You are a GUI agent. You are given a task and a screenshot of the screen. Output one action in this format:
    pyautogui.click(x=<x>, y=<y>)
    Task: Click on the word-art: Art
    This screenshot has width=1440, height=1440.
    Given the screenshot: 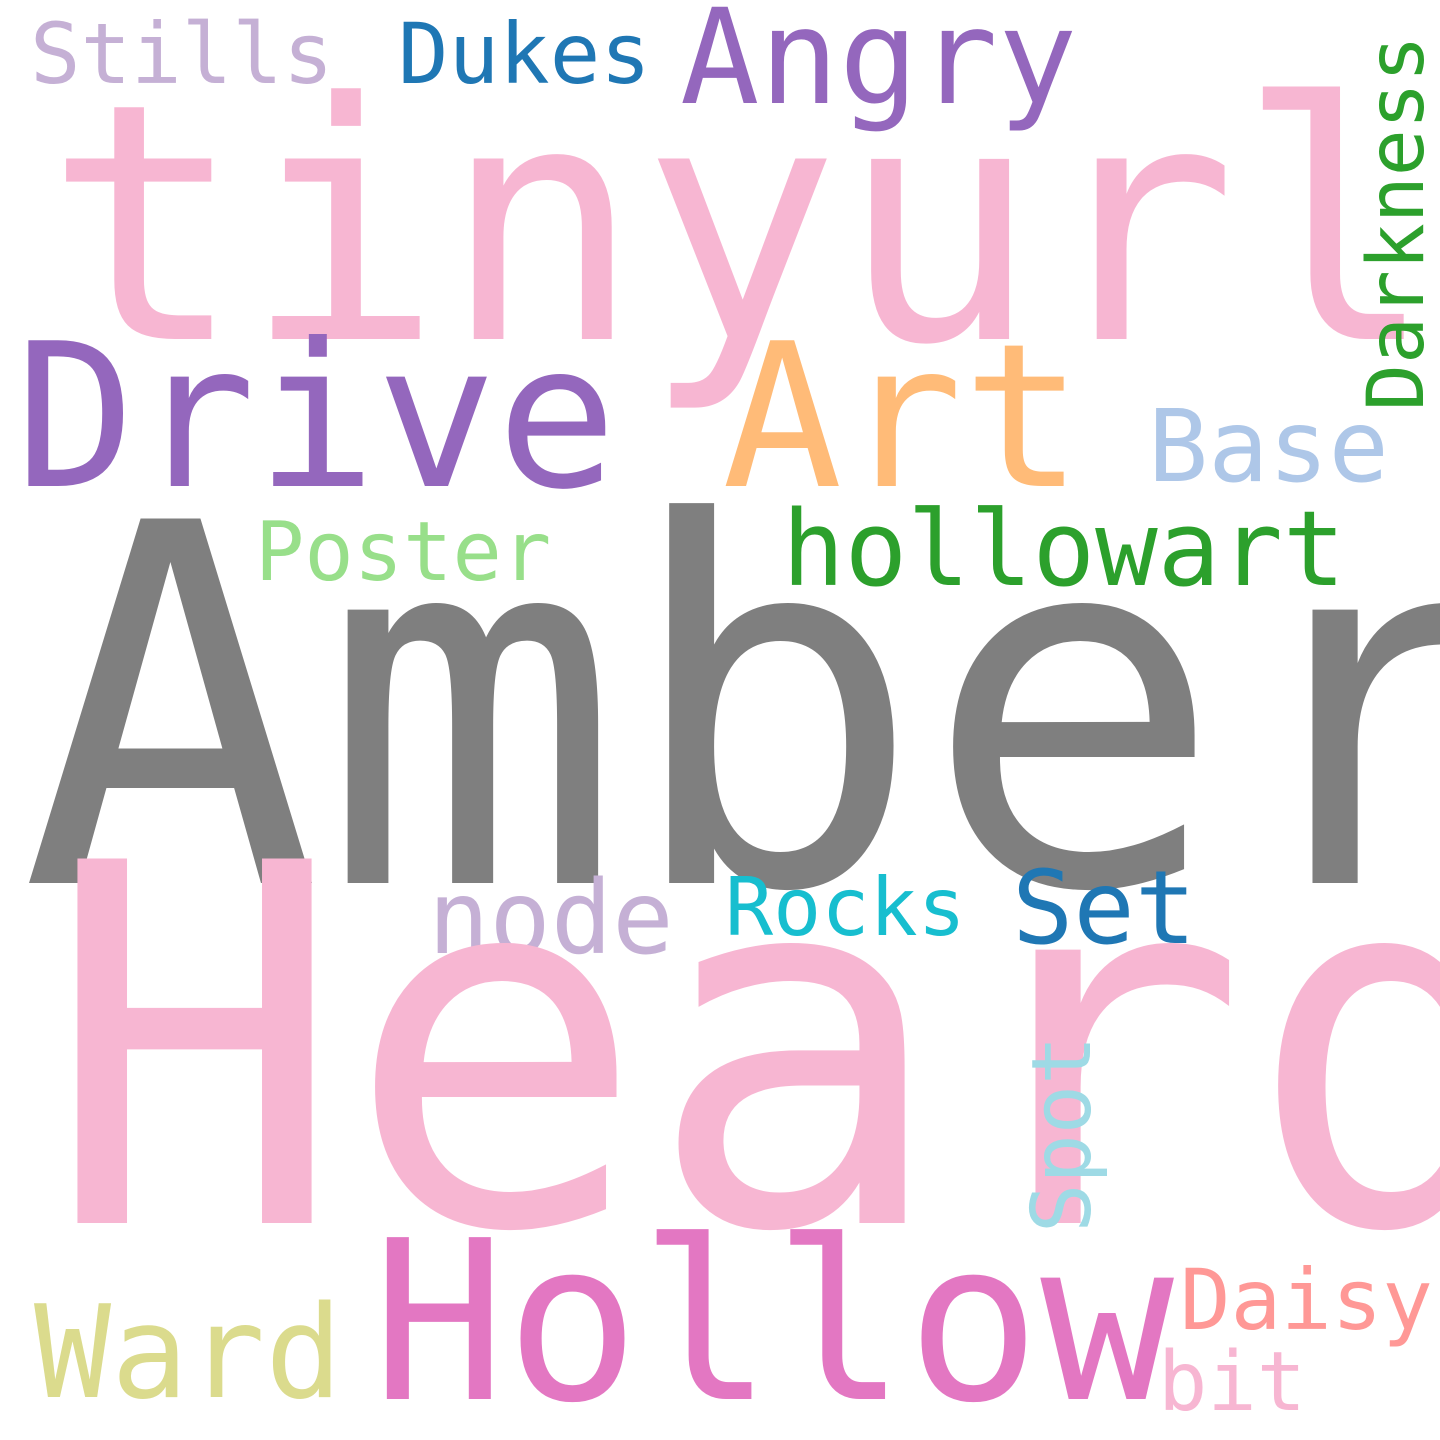 What is the action you would take?
    pyautogui.click(x=903, y=417)
    